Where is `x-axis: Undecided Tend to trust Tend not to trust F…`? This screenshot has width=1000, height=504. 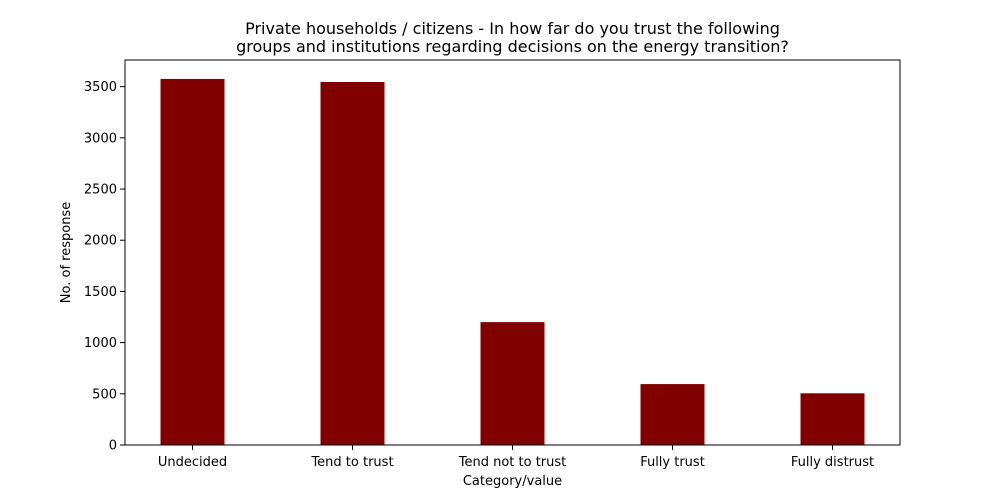 x-axis: Undecided Tend to trust Tend not to trust F… is located at coordinates (516, 457).